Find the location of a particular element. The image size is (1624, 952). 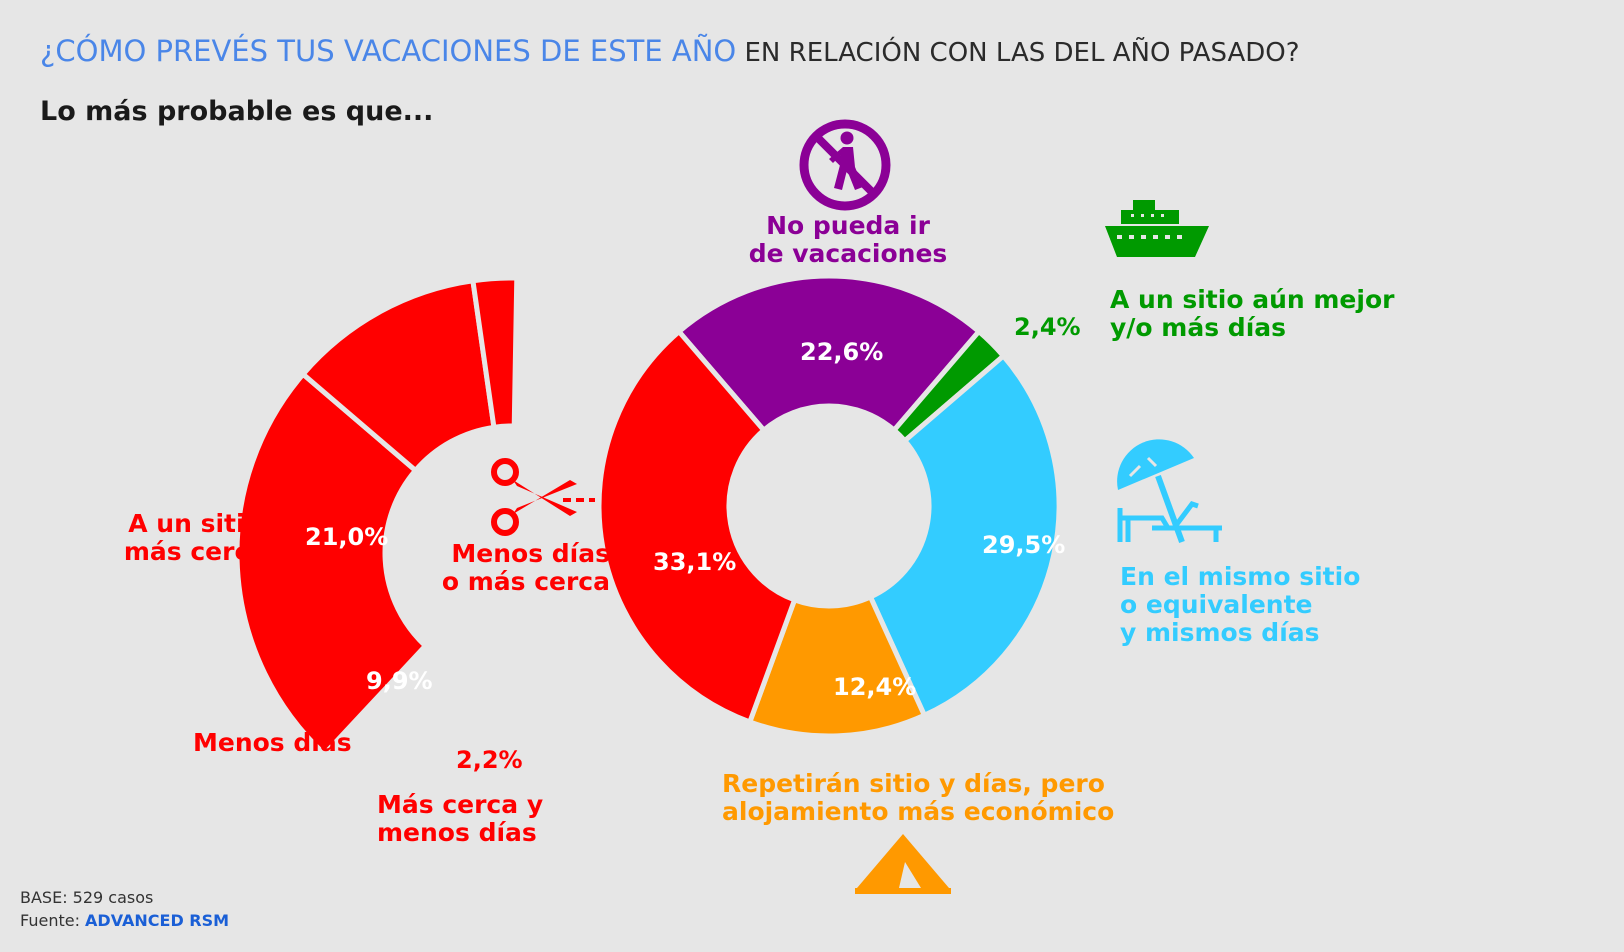

slice-no-pueda is located at coordinates (829, 353).